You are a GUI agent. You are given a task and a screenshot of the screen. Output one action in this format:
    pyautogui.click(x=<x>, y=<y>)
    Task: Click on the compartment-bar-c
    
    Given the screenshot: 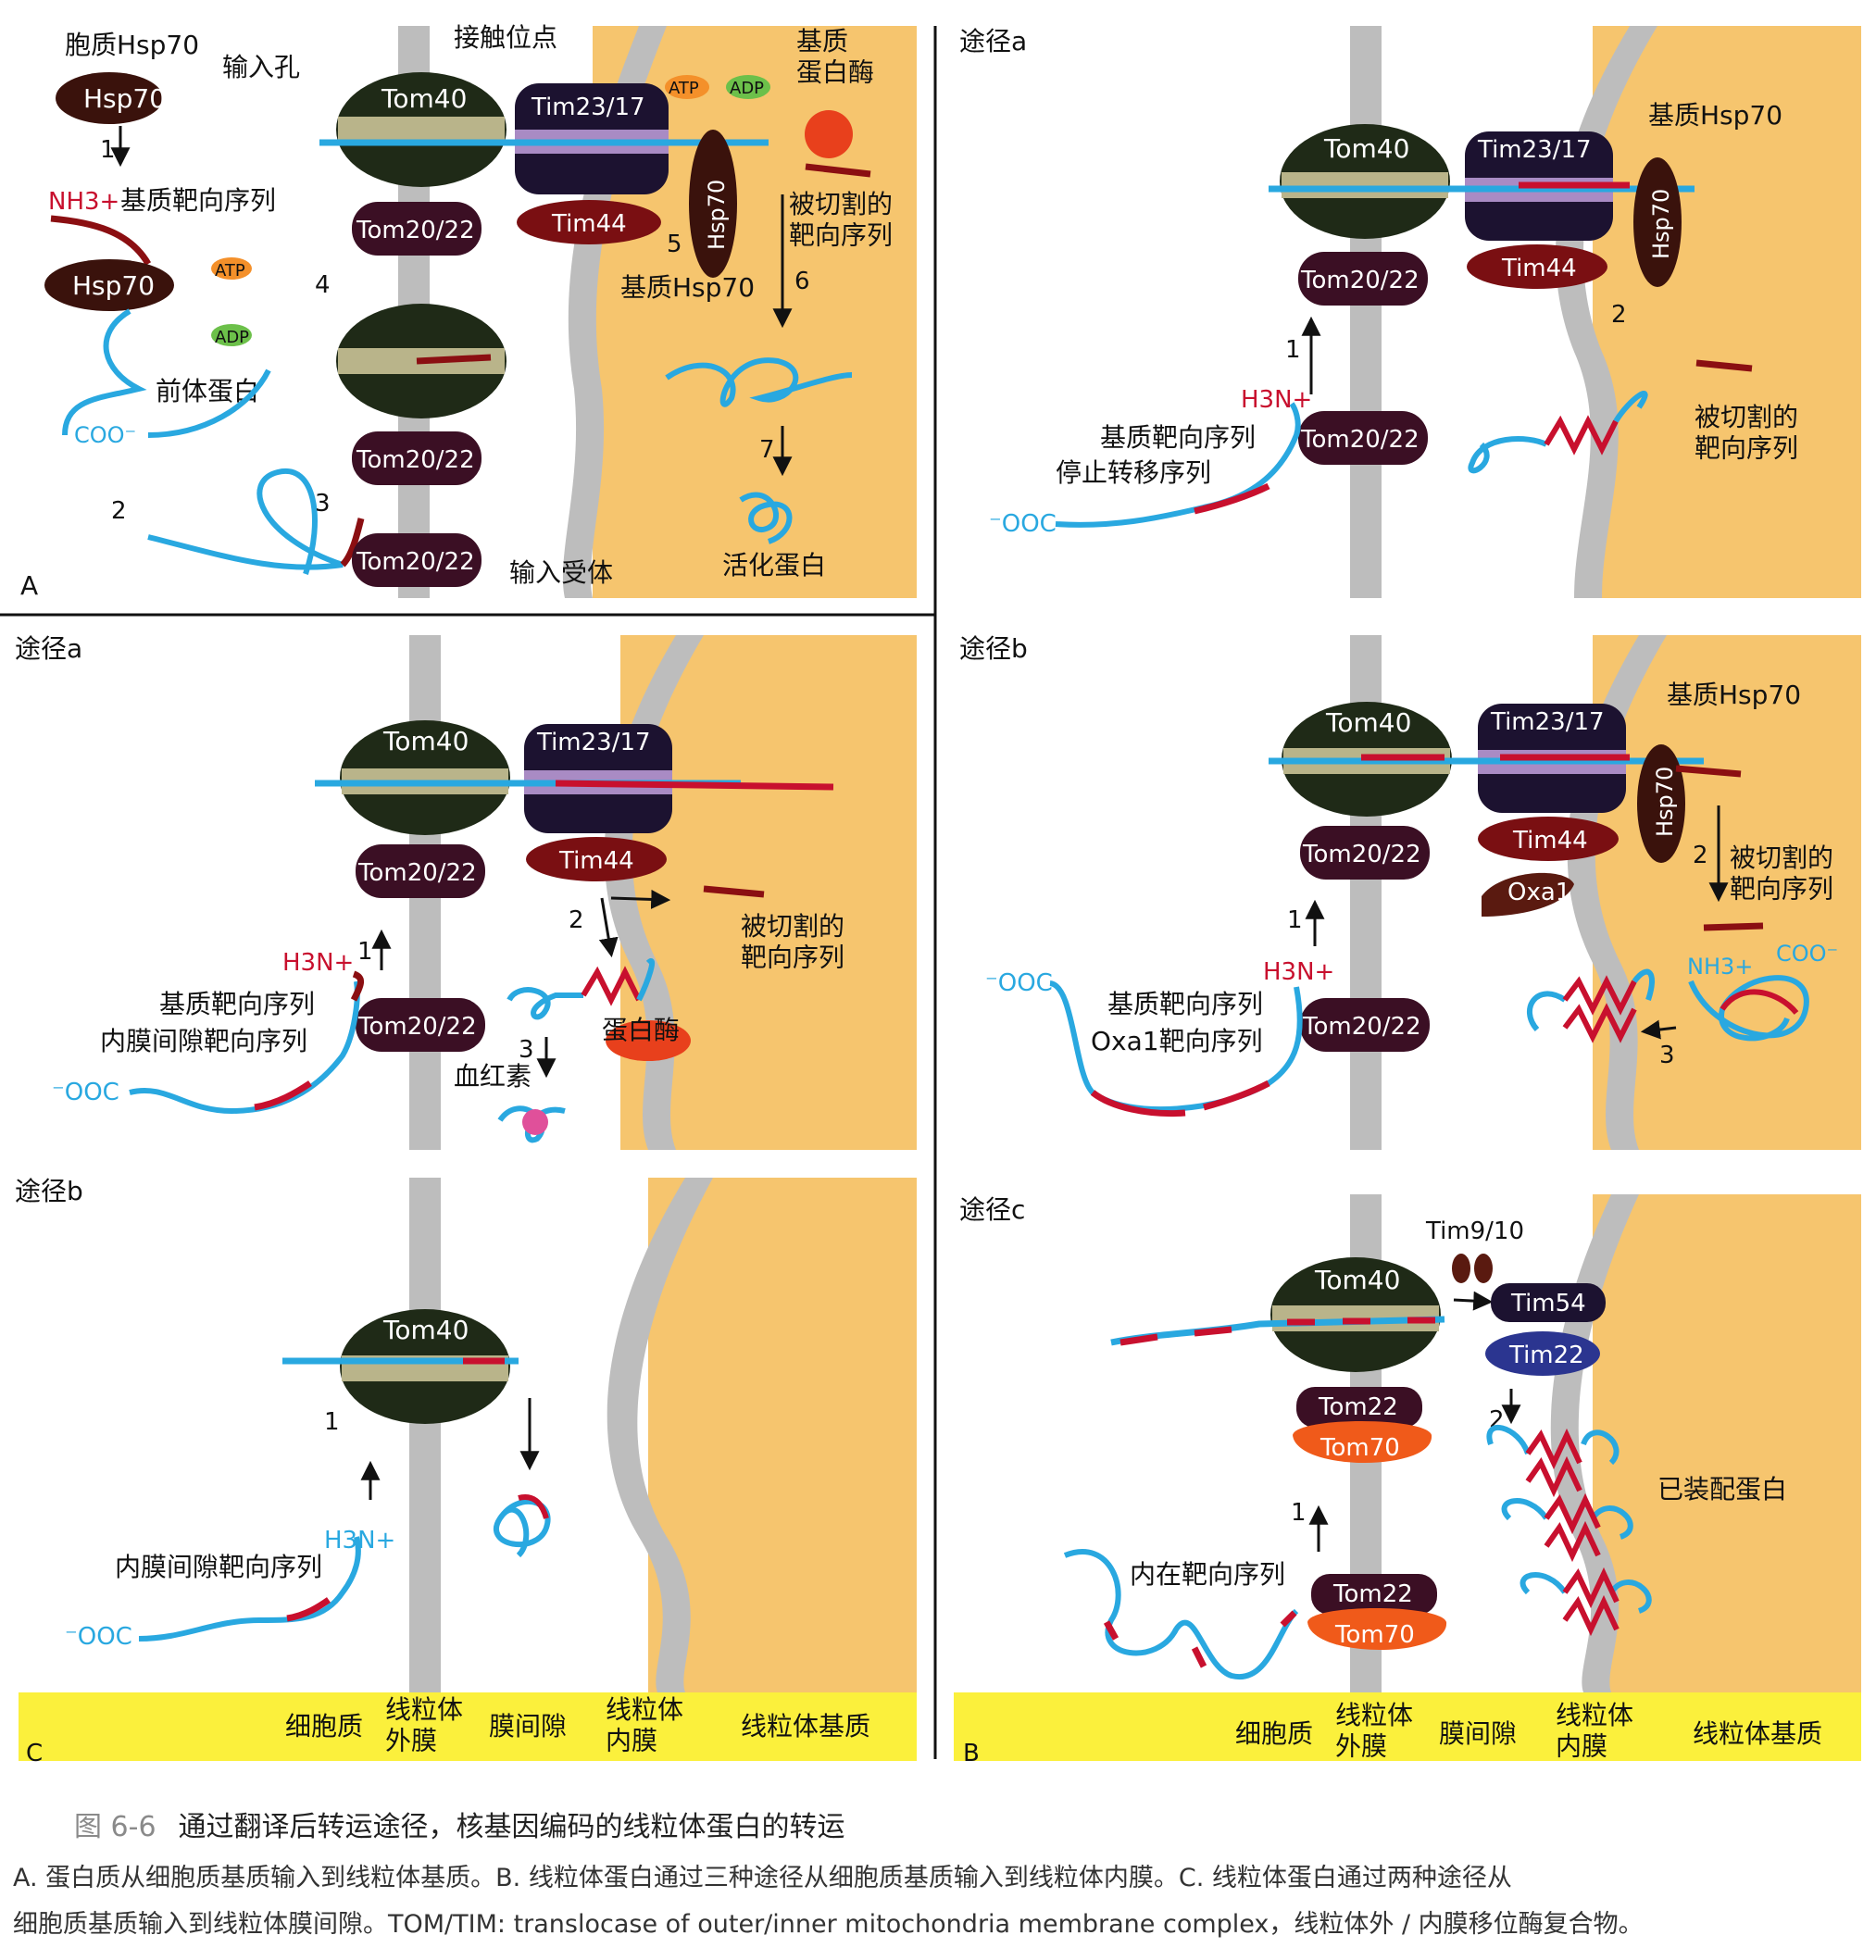 What is the action you would take?
    pyautogui.click(x=468, y=1726)
    